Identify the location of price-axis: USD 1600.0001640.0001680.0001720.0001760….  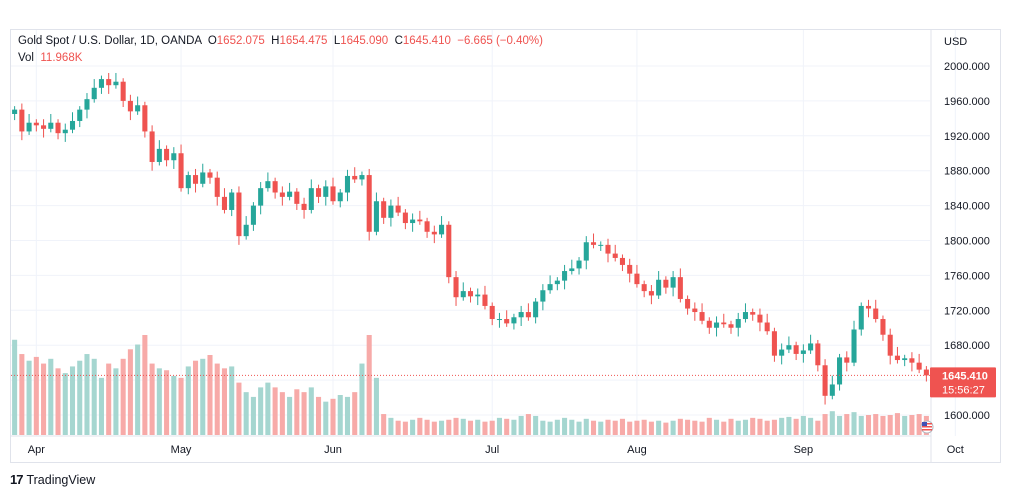
(967, 229).